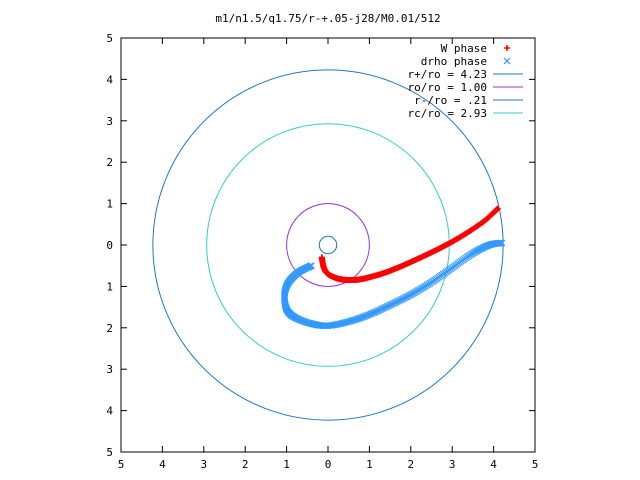 Image resolution: width=640 pixels, height=480 pixels. I want to click on chart-markers, so click(393, 267).